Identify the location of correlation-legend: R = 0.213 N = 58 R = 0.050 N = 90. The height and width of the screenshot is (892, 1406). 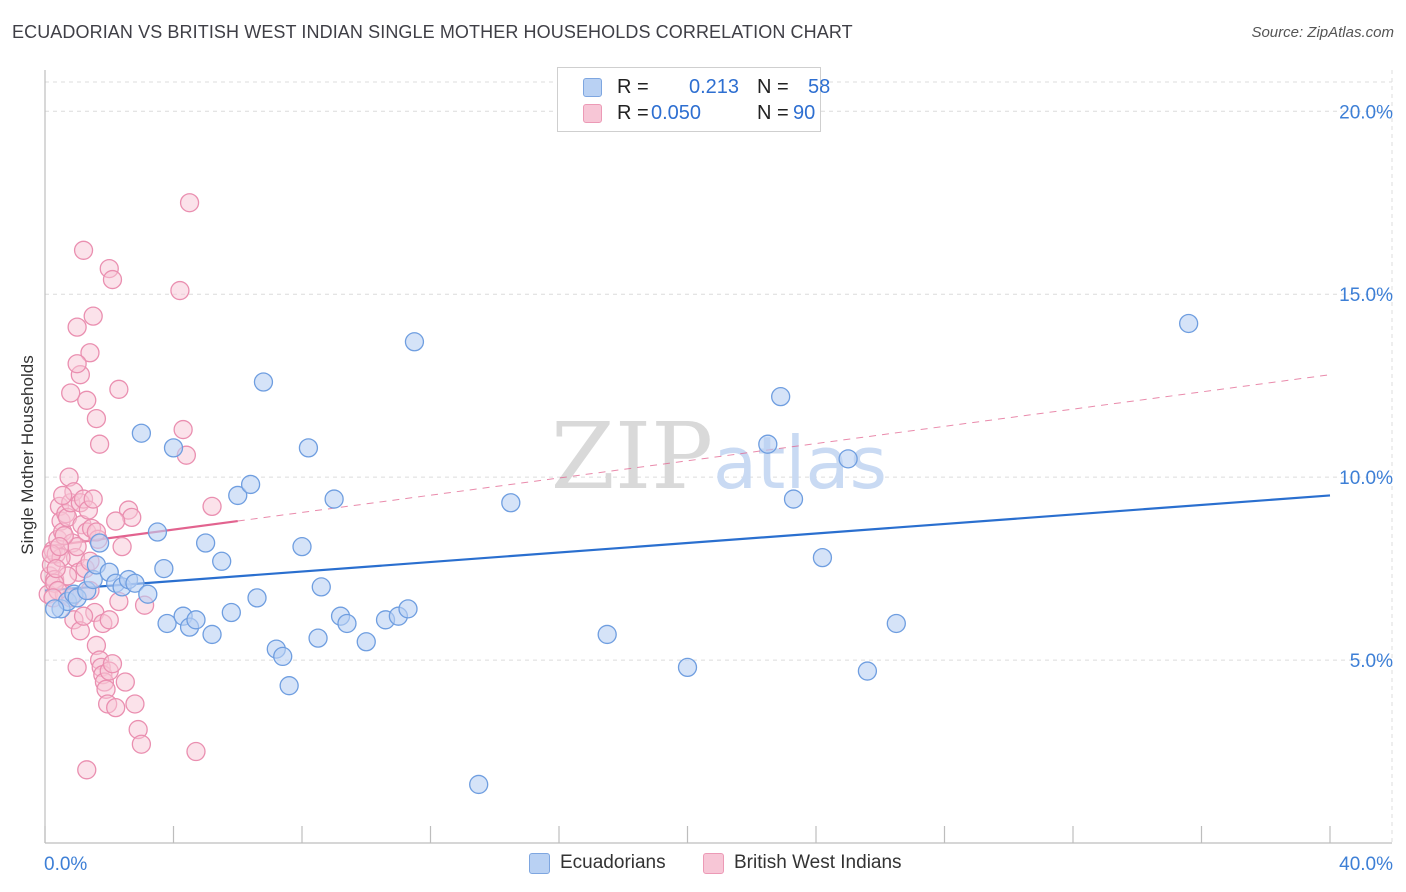
(693, 99).